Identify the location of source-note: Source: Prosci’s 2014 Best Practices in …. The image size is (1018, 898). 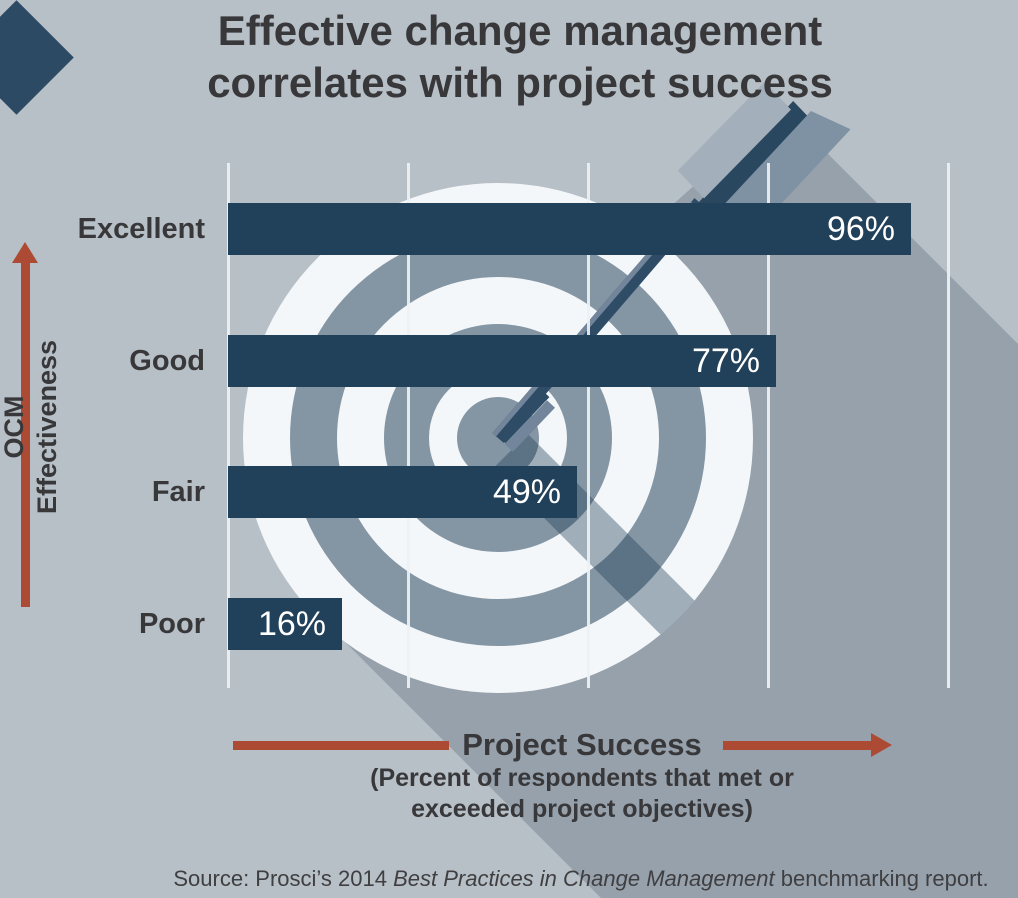
(549, 879).